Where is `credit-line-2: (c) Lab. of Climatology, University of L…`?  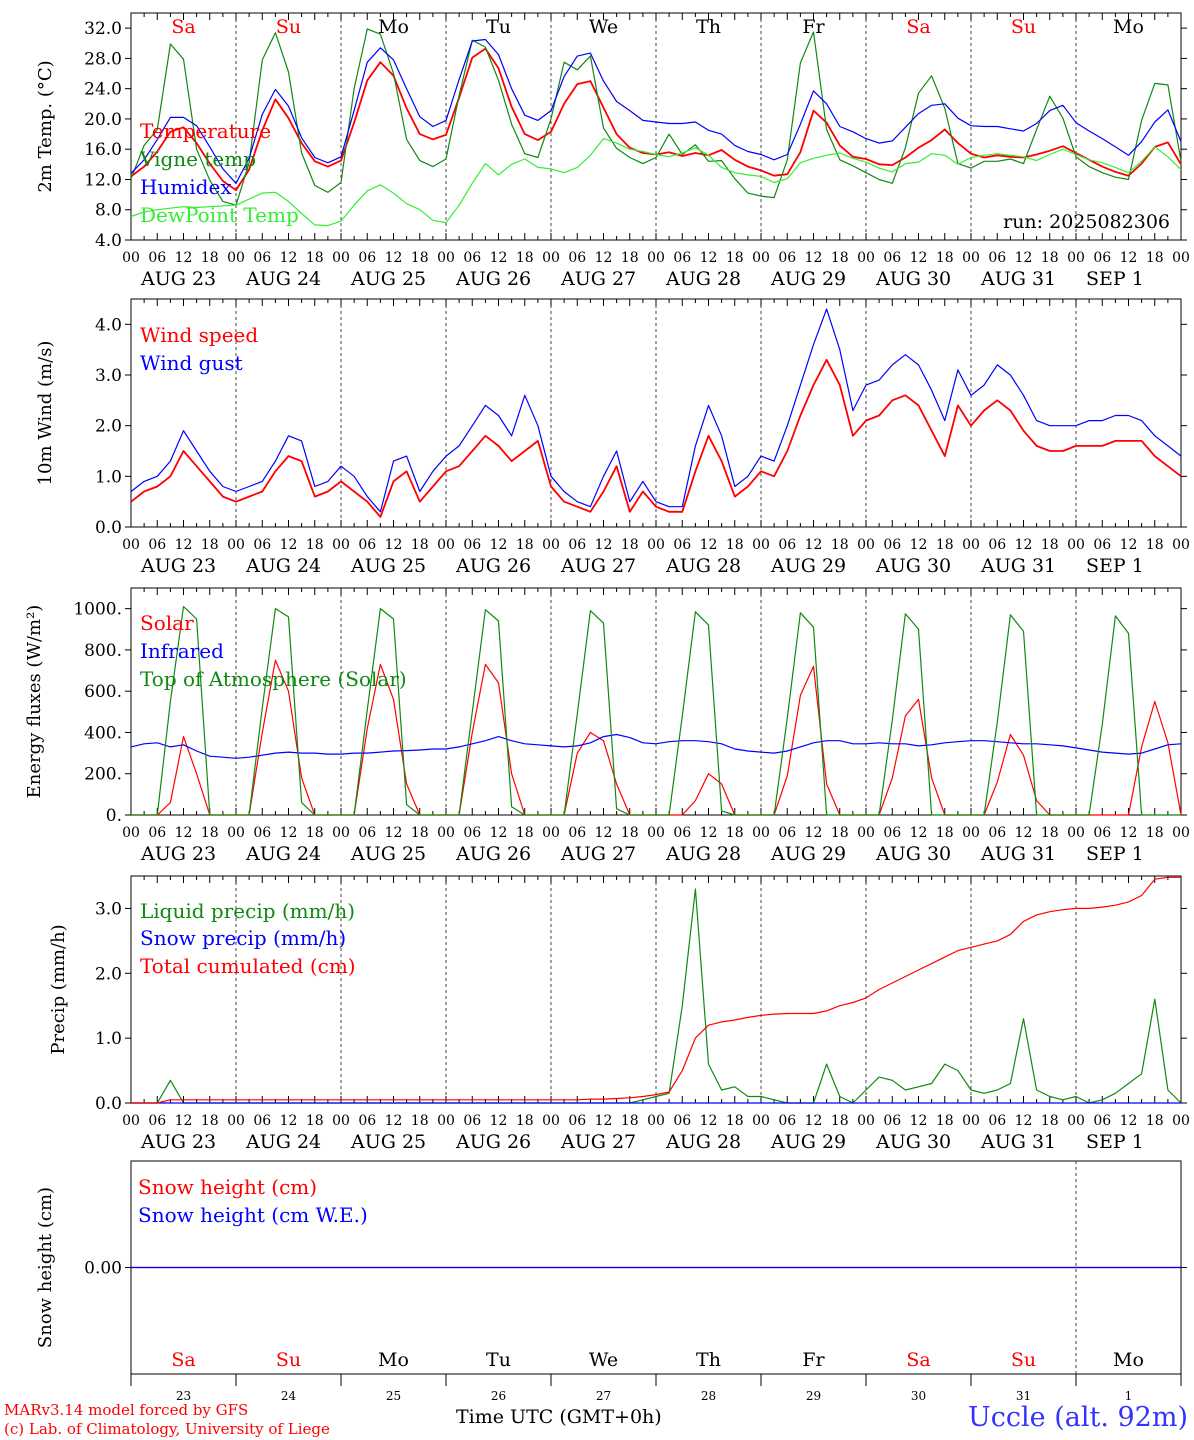 credit-line-2: (c) Lab. of Climatology, University of L… is located at coordinates (167, 1429).